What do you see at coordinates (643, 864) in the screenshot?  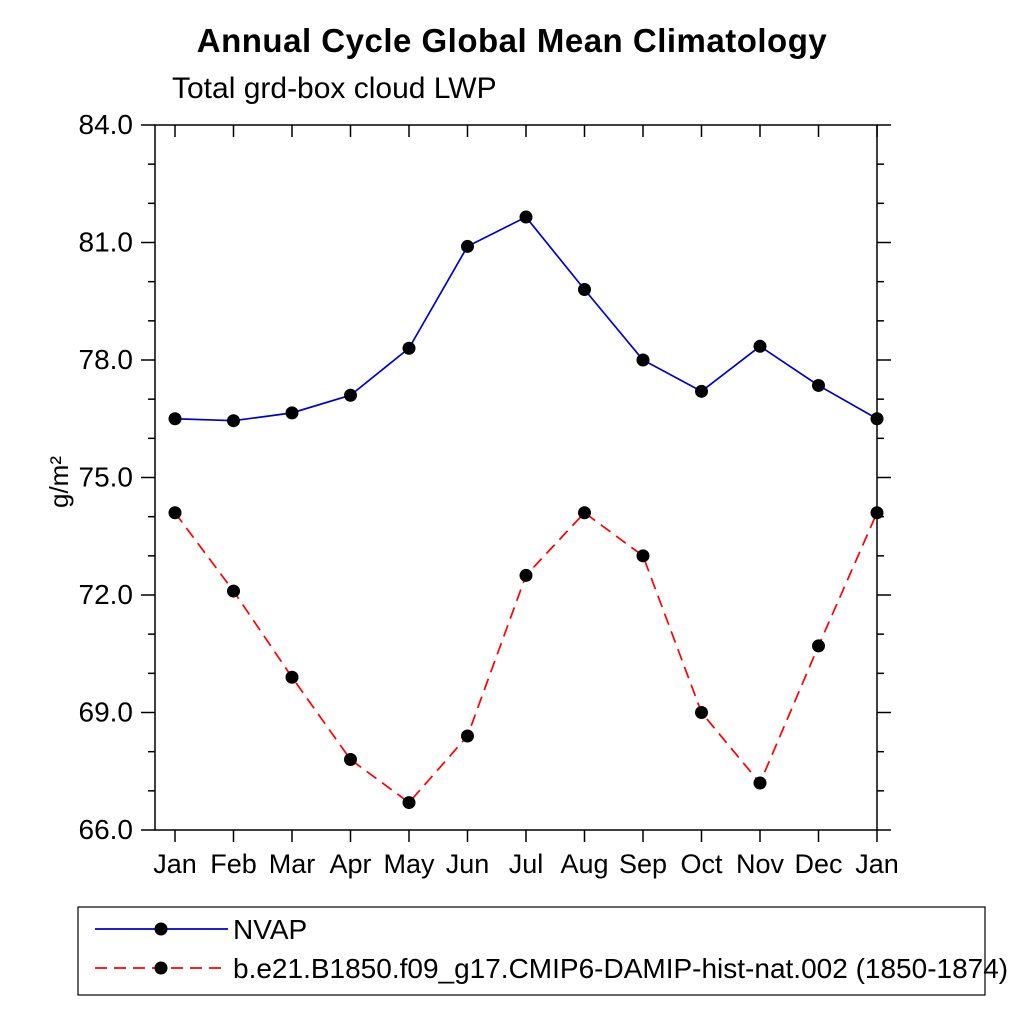 I see `x-tick-label: Sep` at bounding box center [643, 864].